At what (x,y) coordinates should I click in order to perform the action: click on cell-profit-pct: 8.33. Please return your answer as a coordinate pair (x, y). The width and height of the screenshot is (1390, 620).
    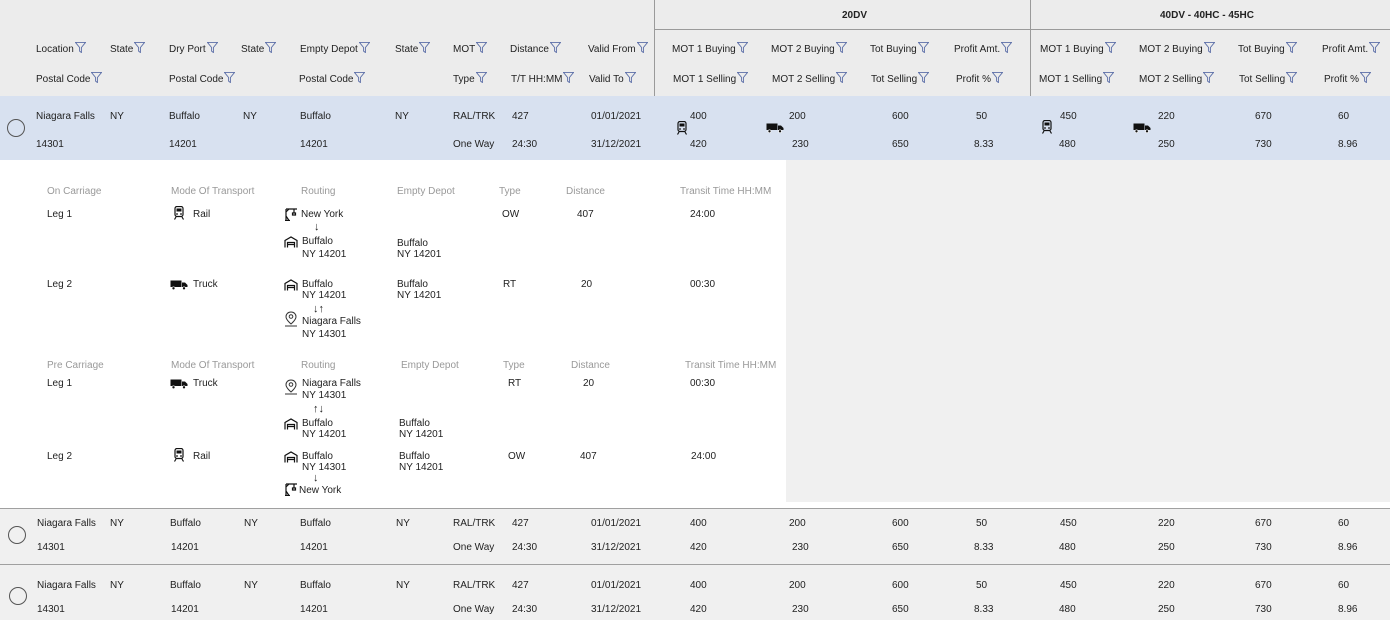
    Looking at the image, I should click on (984, 609).